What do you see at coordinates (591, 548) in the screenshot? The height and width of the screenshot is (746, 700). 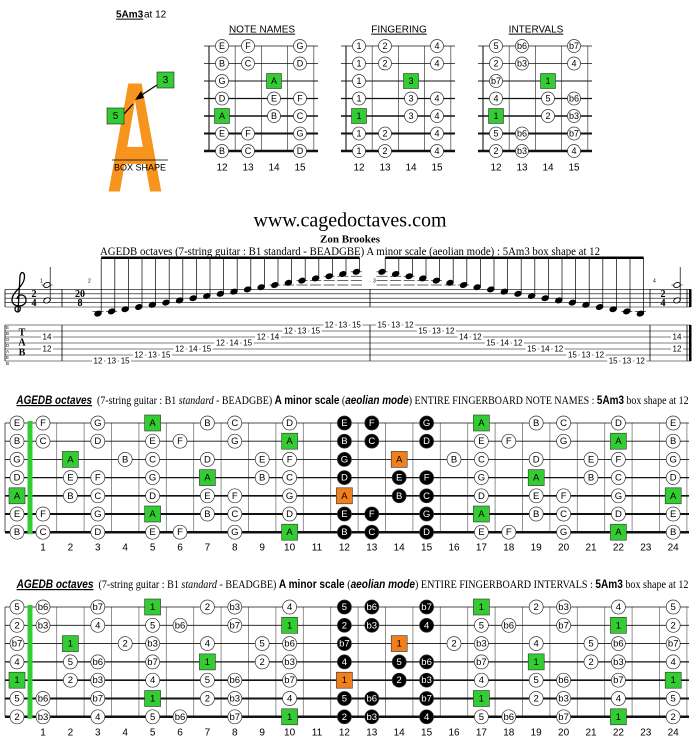 I see `fret-number: 21` at bounding box center [591, 548].